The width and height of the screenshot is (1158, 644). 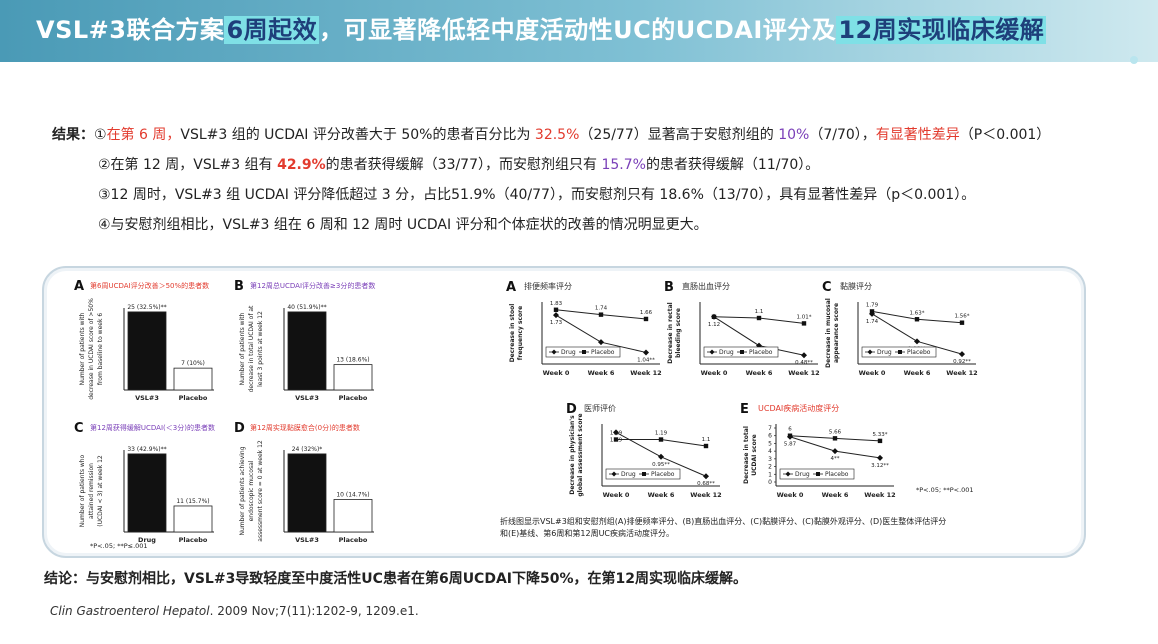 What do you see at coordinates (842, 135) in the screenshot?
I see `result-text: （7/70），` at bounding box center [842, 135].